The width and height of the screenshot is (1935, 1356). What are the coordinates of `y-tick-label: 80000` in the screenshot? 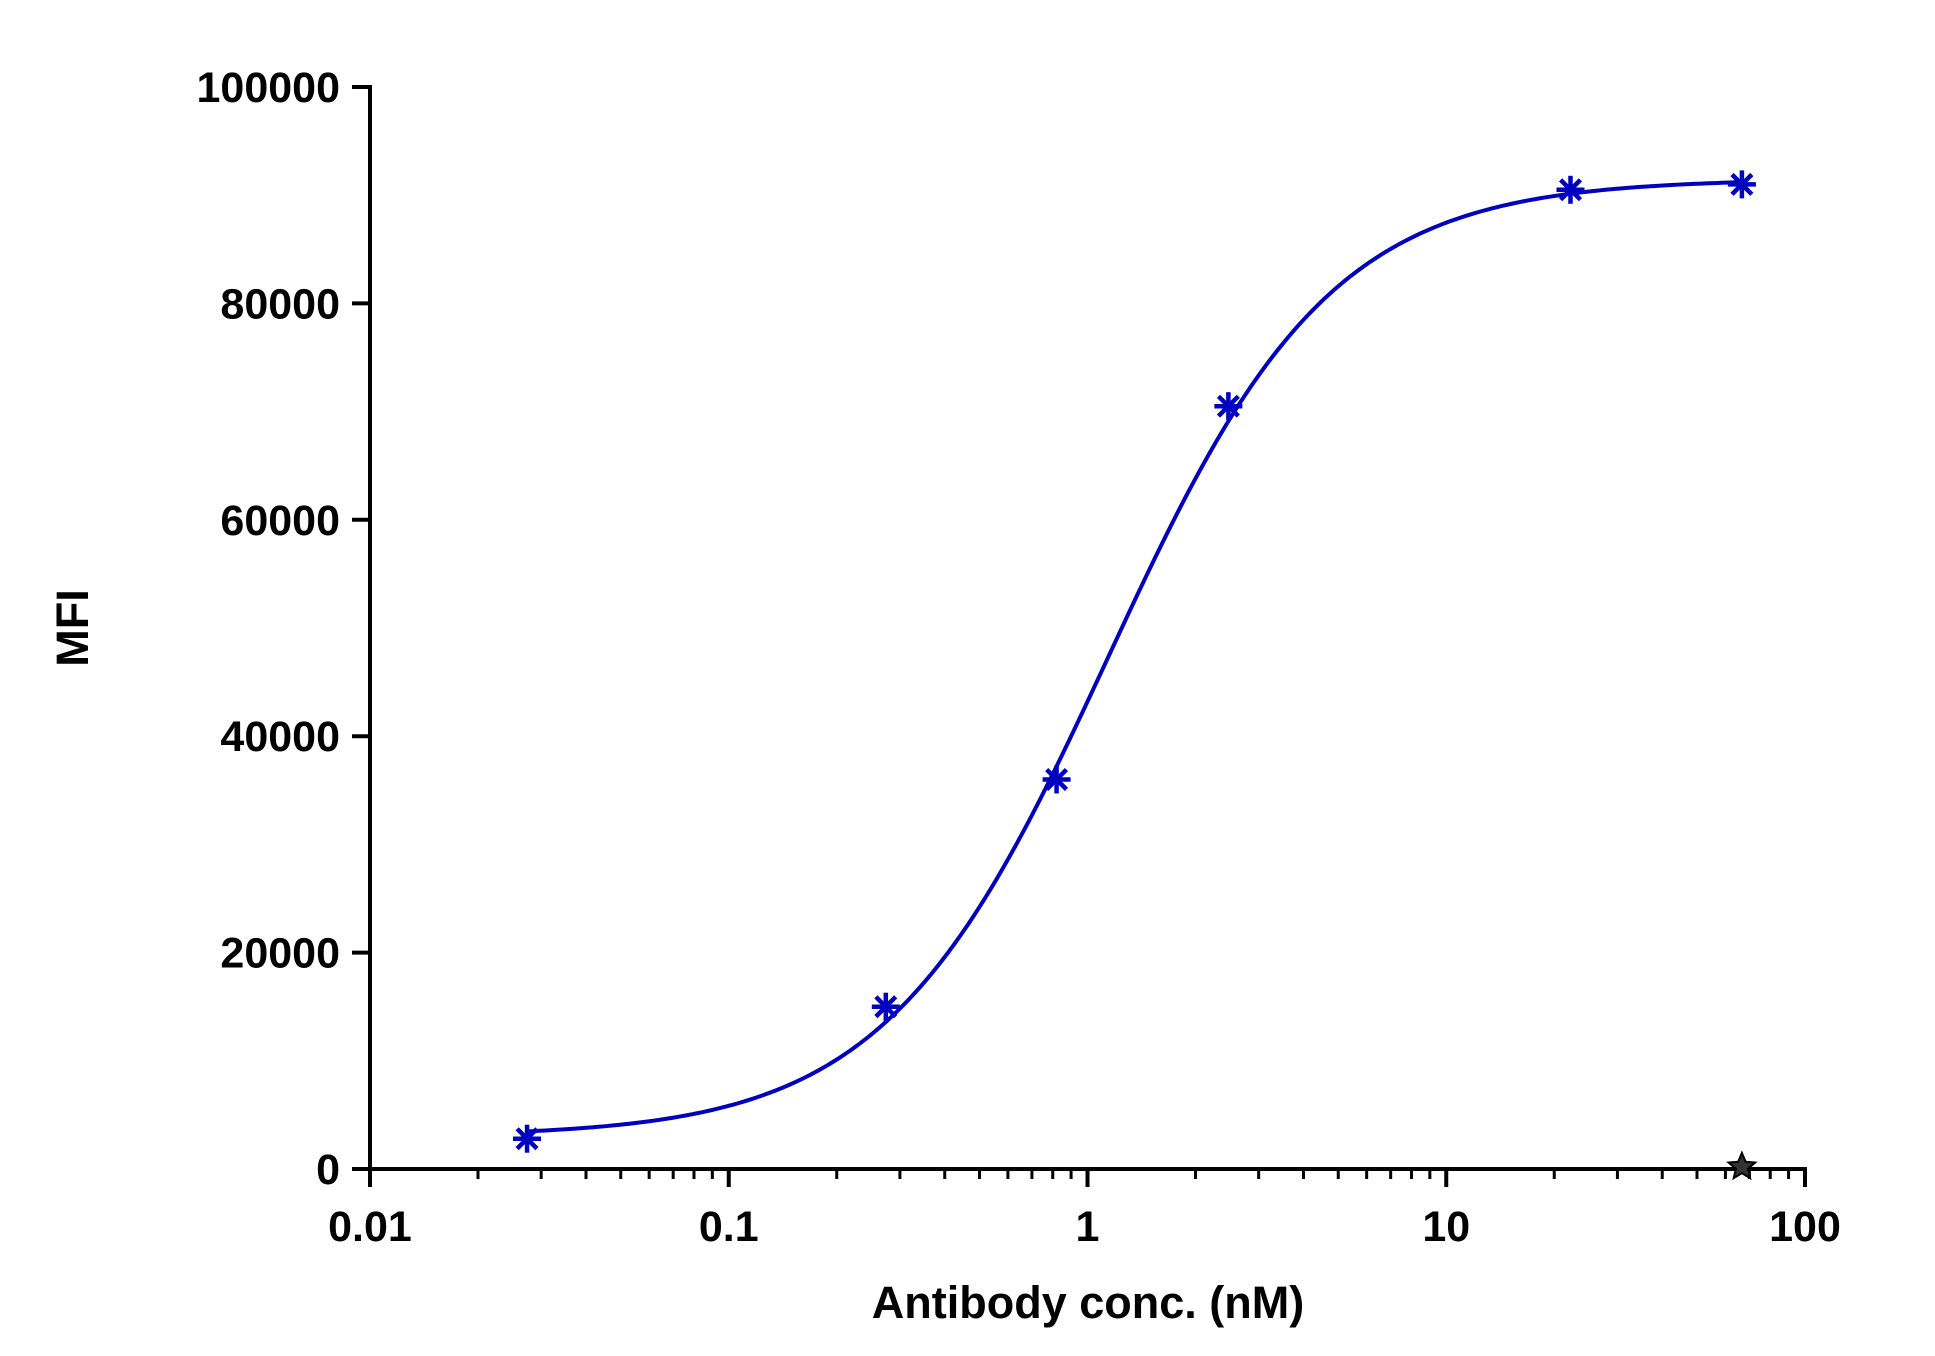 It's located at (280, 304).